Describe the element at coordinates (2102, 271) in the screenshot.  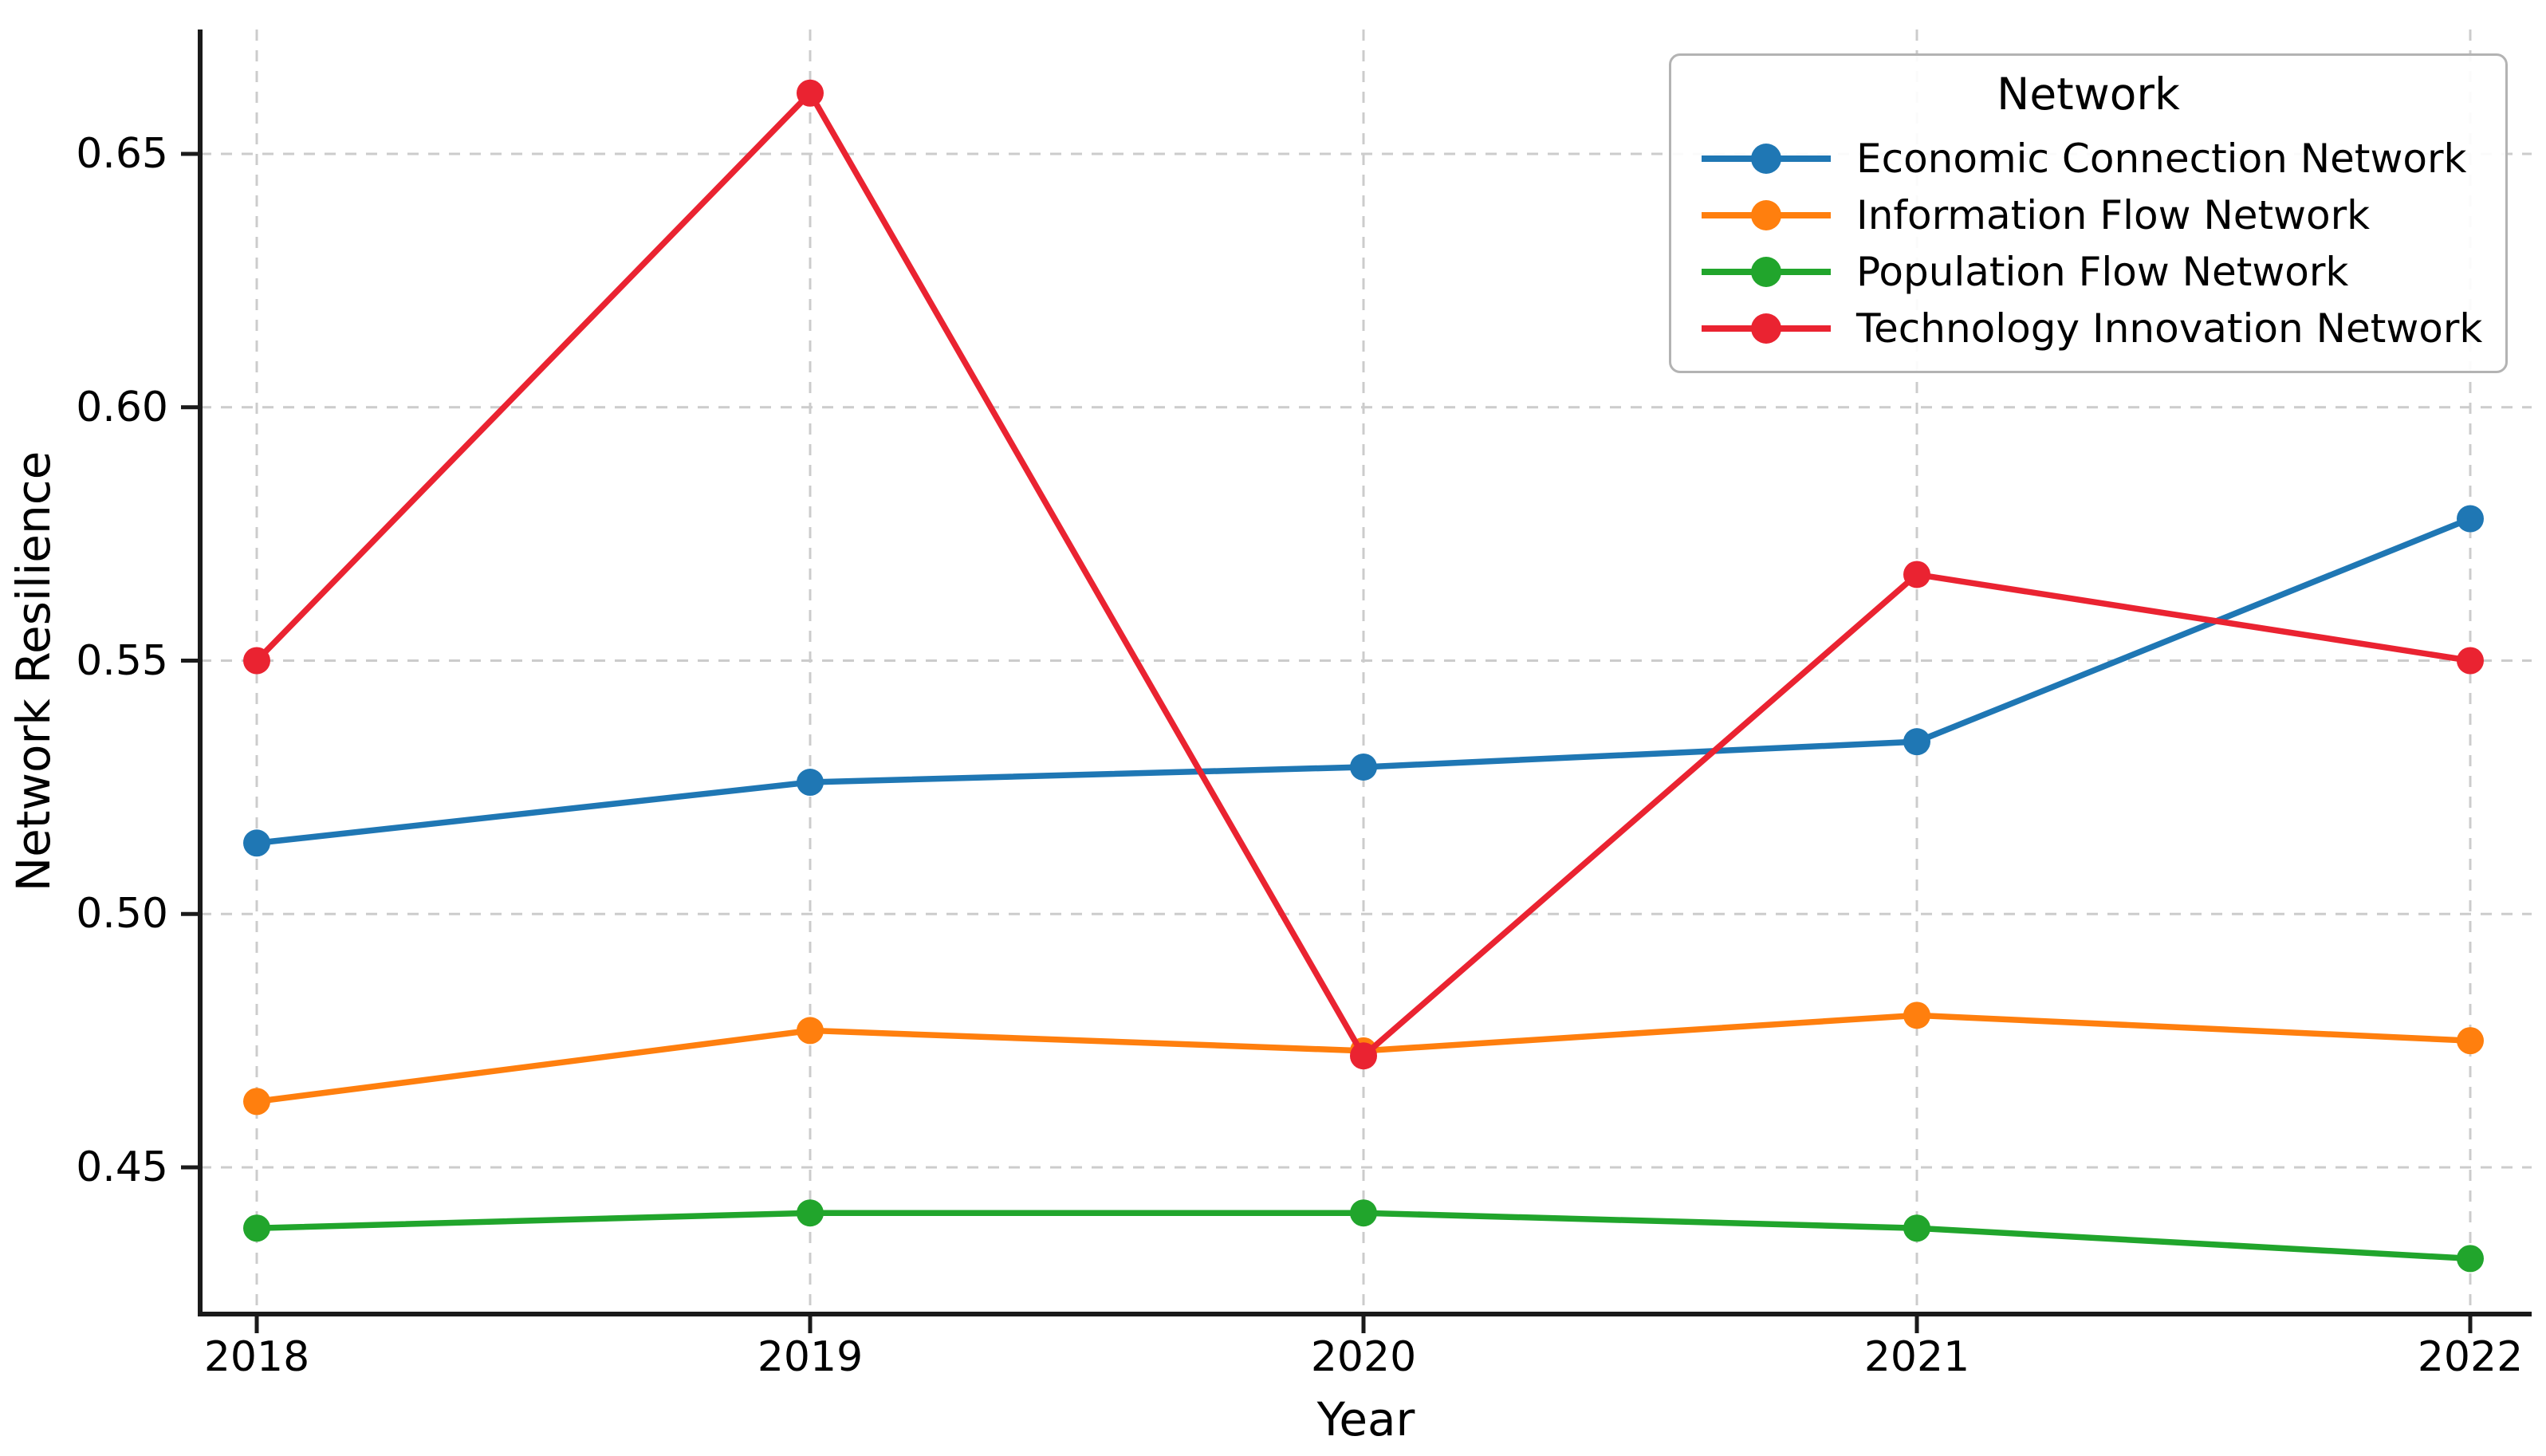
I see `legend-item-label: Population Flow Network` at that location.